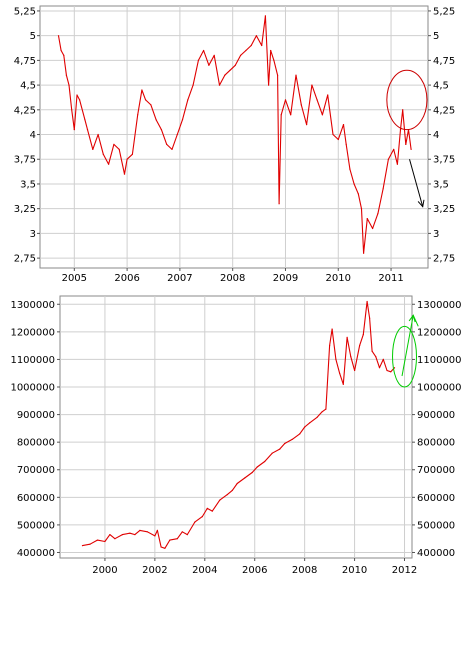 The height and width of the screenshot is (670, 466). Describe the element at coordinates (204, 570) in the screenshot. I see `x-tick-label: 2004` at that location.